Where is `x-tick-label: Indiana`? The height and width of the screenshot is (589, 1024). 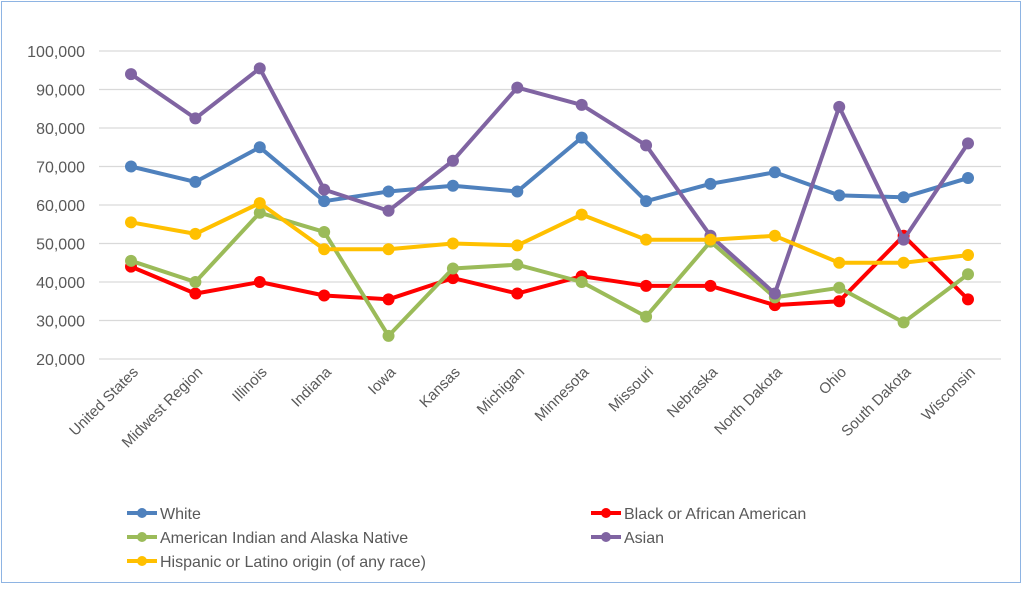
x-tick-label: Indiana is located at coordinates (311, 386).